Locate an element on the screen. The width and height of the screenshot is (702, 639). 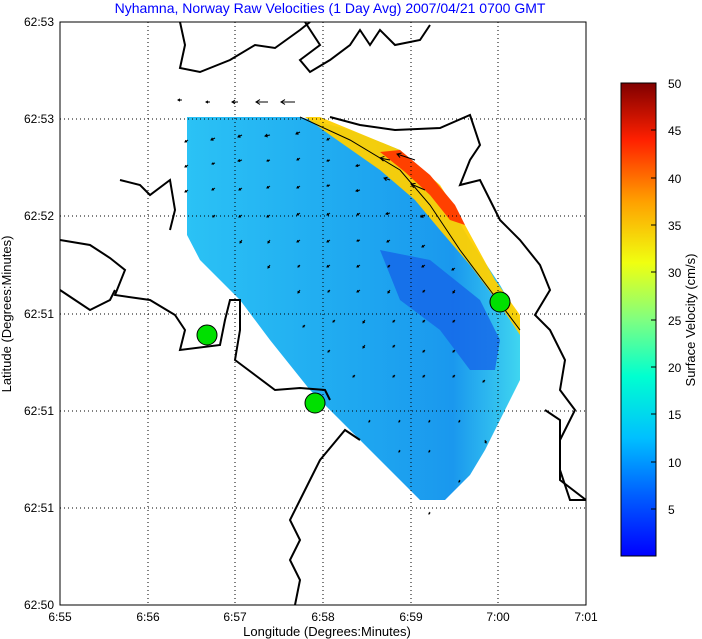
x-axis-label: Longitude (Degrees:Minutes) is located at coordinates (327, 631).